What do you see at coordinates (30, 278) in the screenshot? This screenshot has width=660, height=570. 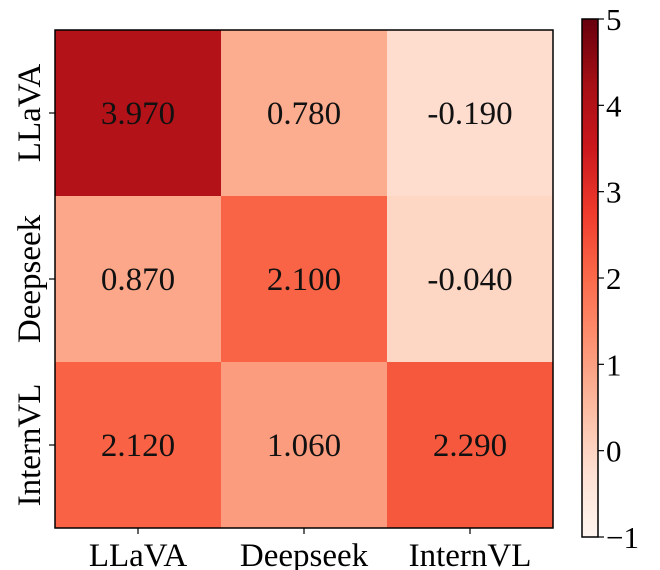 I see `y-tick-label: Deepseek` at bounding box center [30, 278].